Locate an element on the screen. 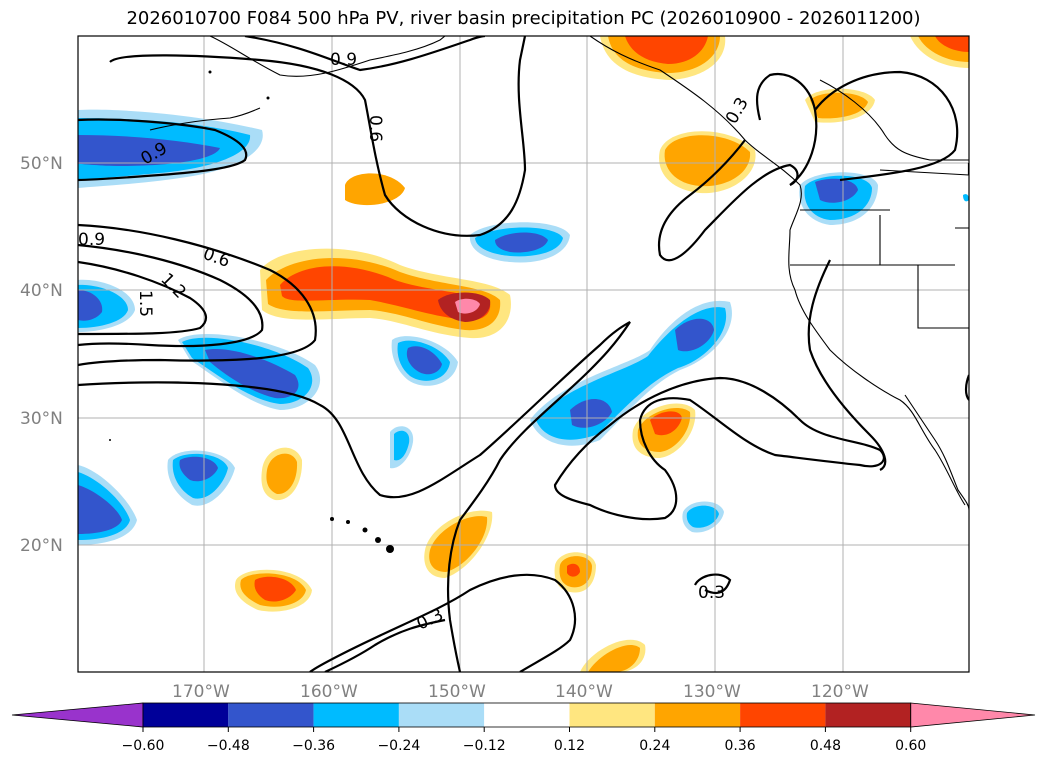  colorbar-tick: 0.12 is located at coordinates (569, 746).